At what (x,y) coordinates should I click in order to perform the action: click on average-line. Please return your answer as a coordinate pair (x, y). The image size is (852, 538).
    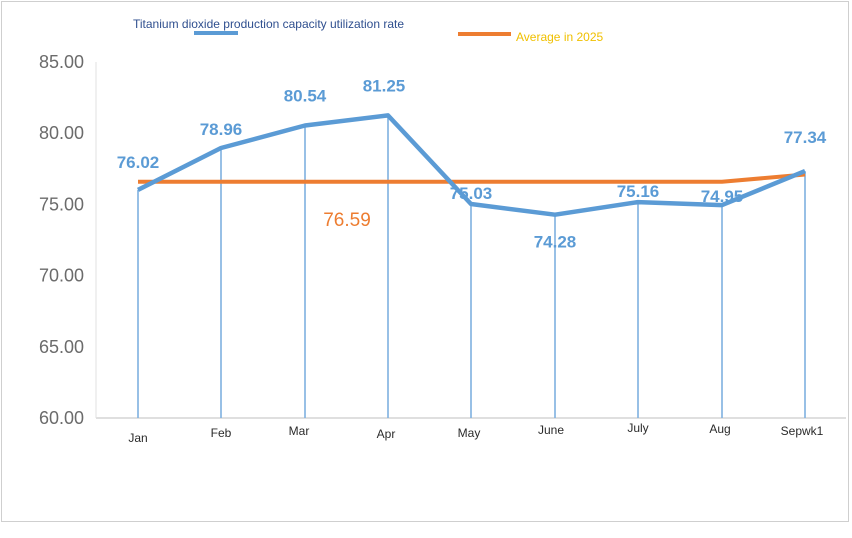
    Looking at the image, I should click on (472, 178).